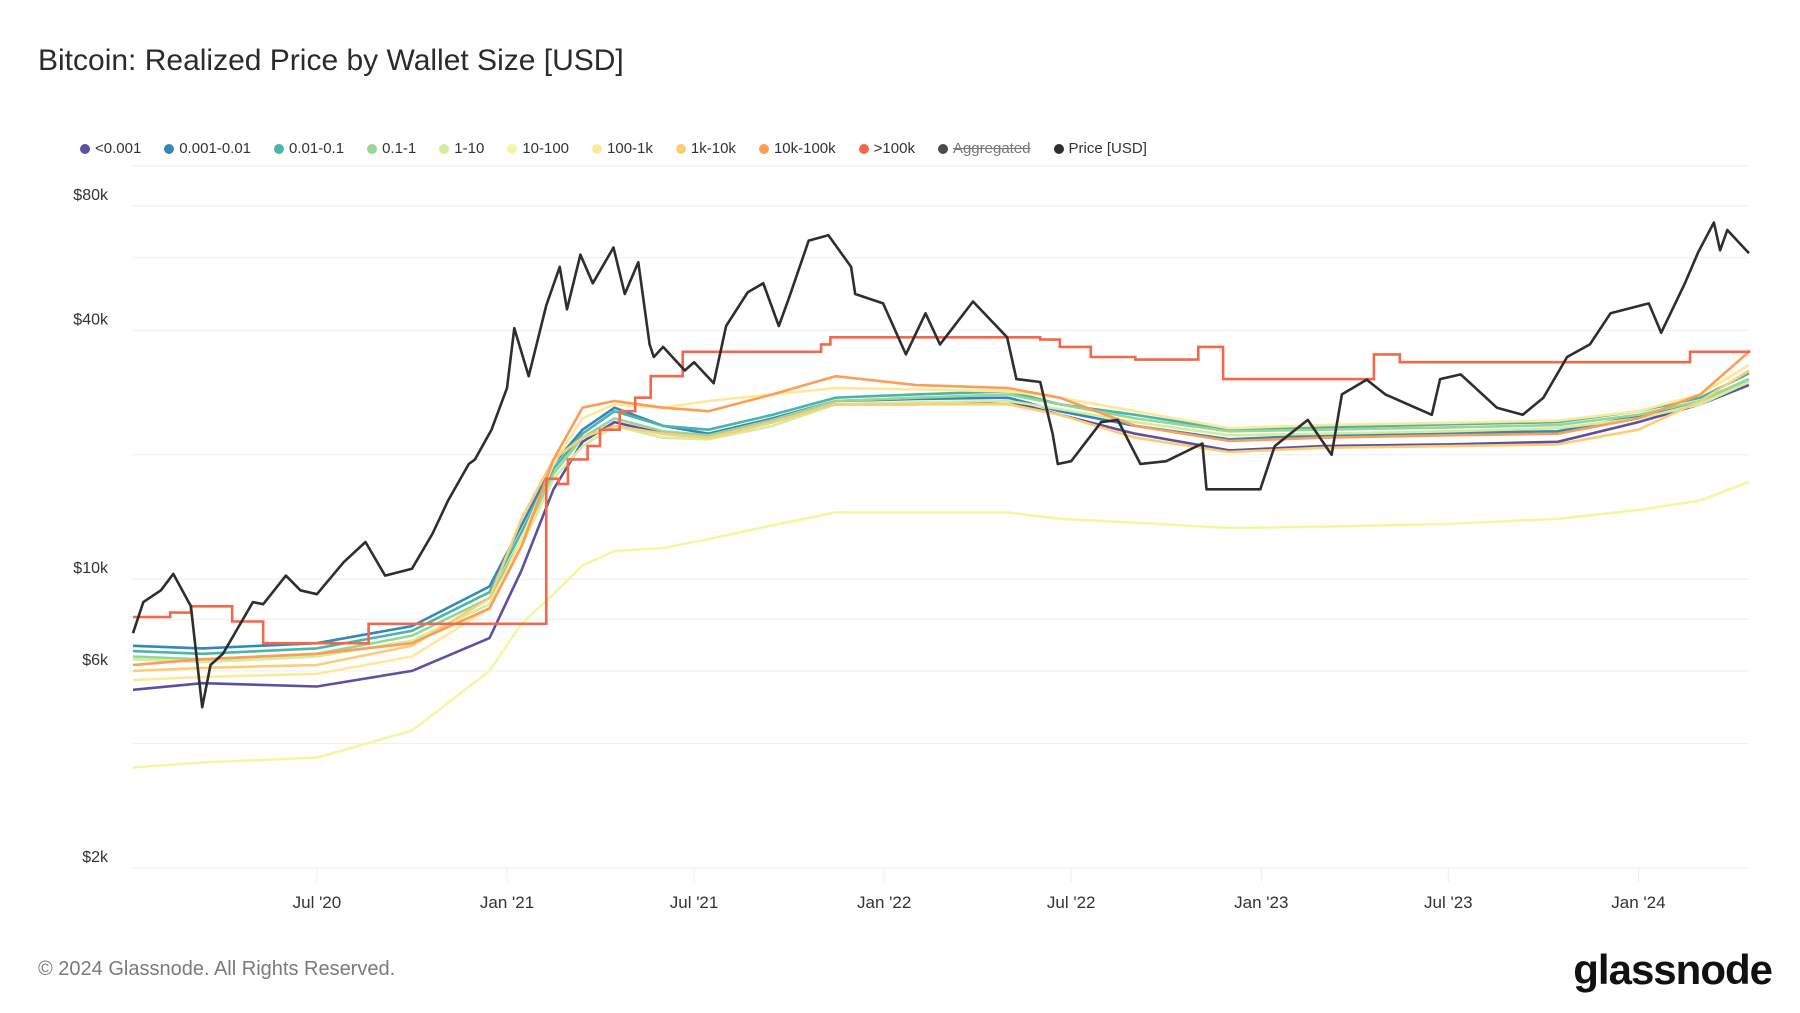  What do you see at coordinates (694, 902) in the screenshot?
I see `x-tick-label: Jul '21` at bounding box center [694, 902].